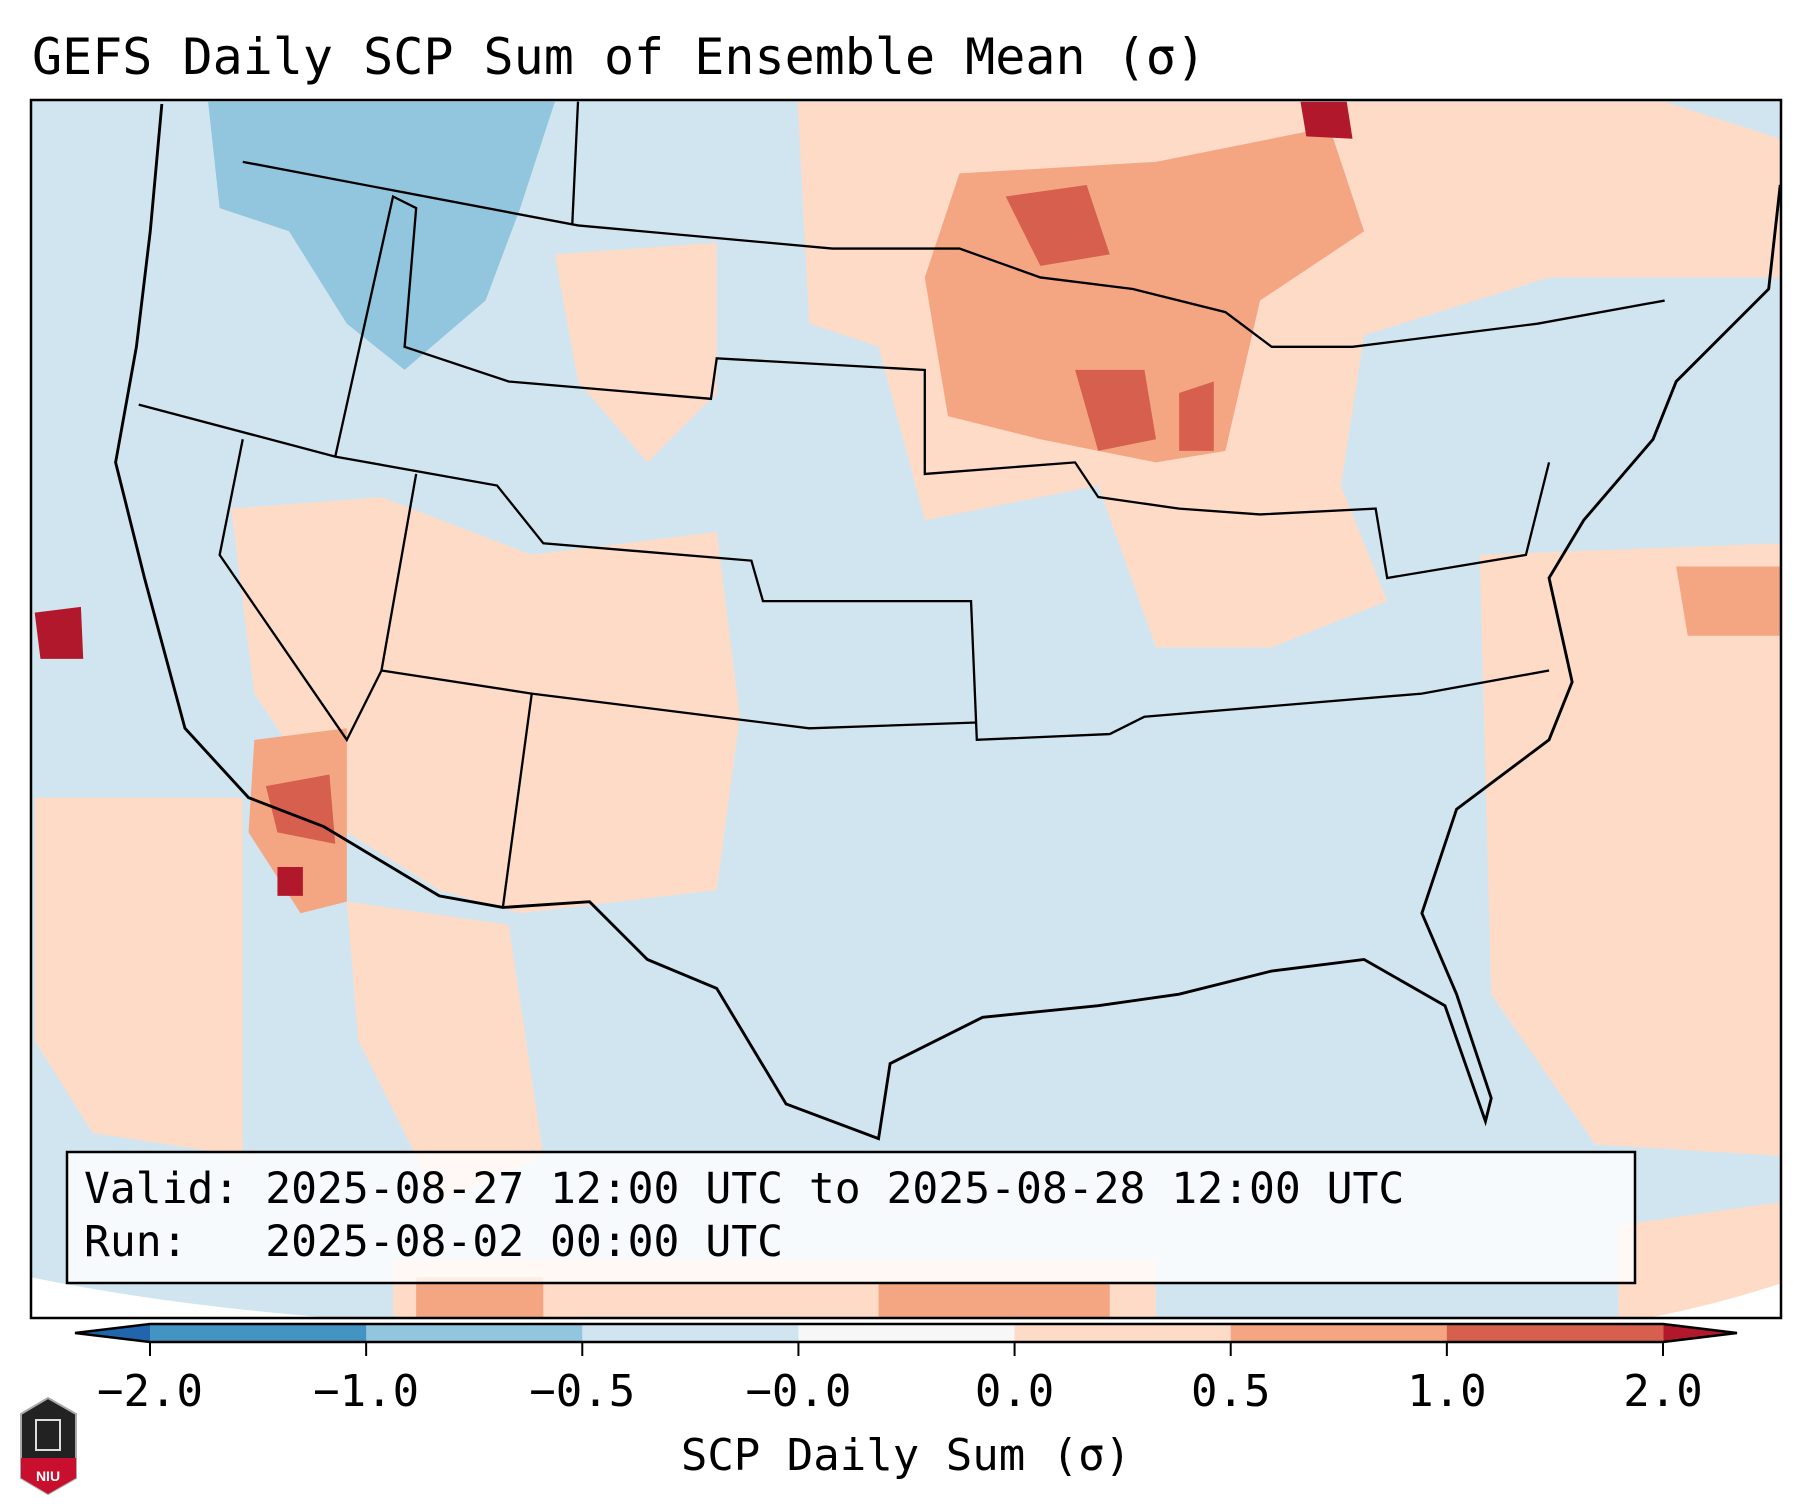  Describe the element at coordinates (851, 1217) in the screenshot. I see `info-box` at that location.